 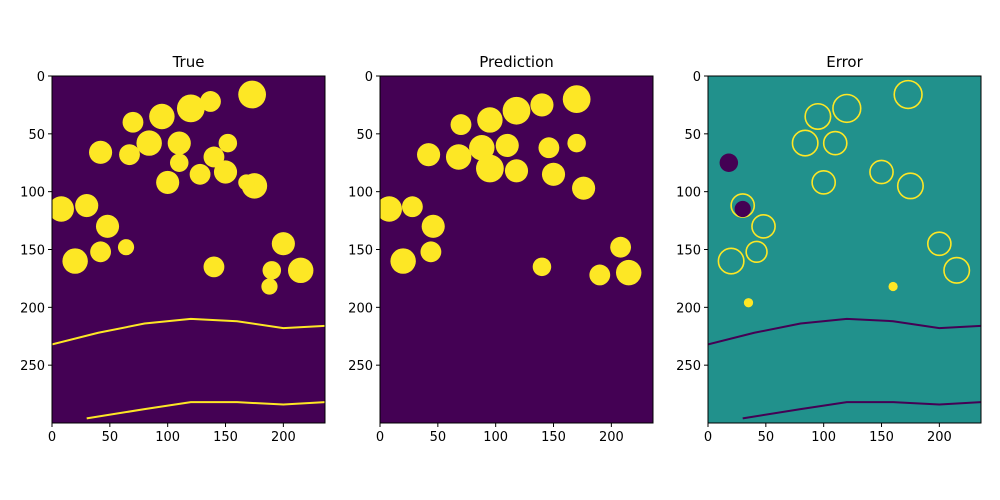 What do you see at coordinates (188, 62) in the screenshot?
I see `panel-title: True` at bounding box center [188, 62].